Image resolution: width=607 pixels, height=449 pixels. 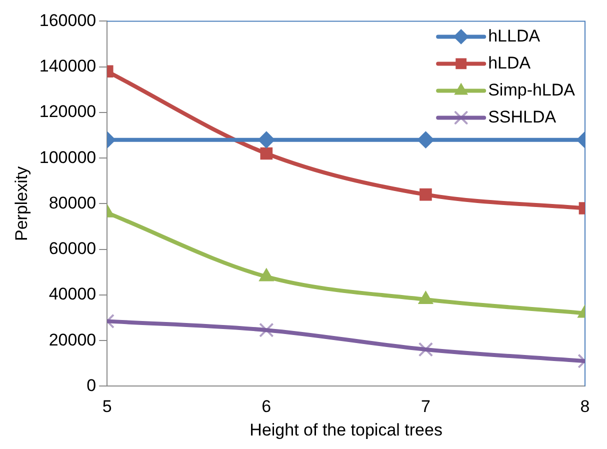 I want to click on y-tick-label: 120000, so click(x=67, y=112).